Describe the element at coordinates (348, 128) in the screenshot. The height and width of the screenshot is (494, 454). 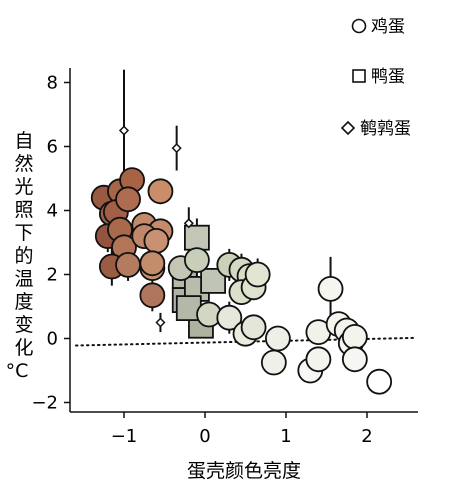
I see `legend-diamond-marker` at that location.